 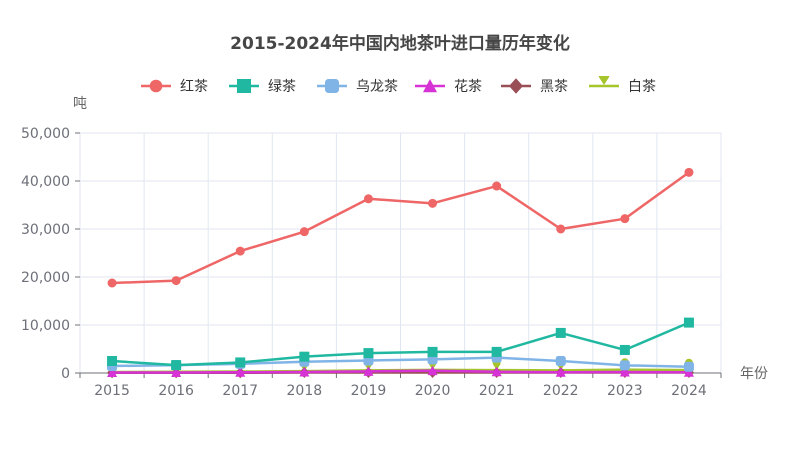 What do you see at coordinates (448, 86) in the screenshot?
I see `legend-item-flower-tea: 花茶` at bounding box center [448, 86].